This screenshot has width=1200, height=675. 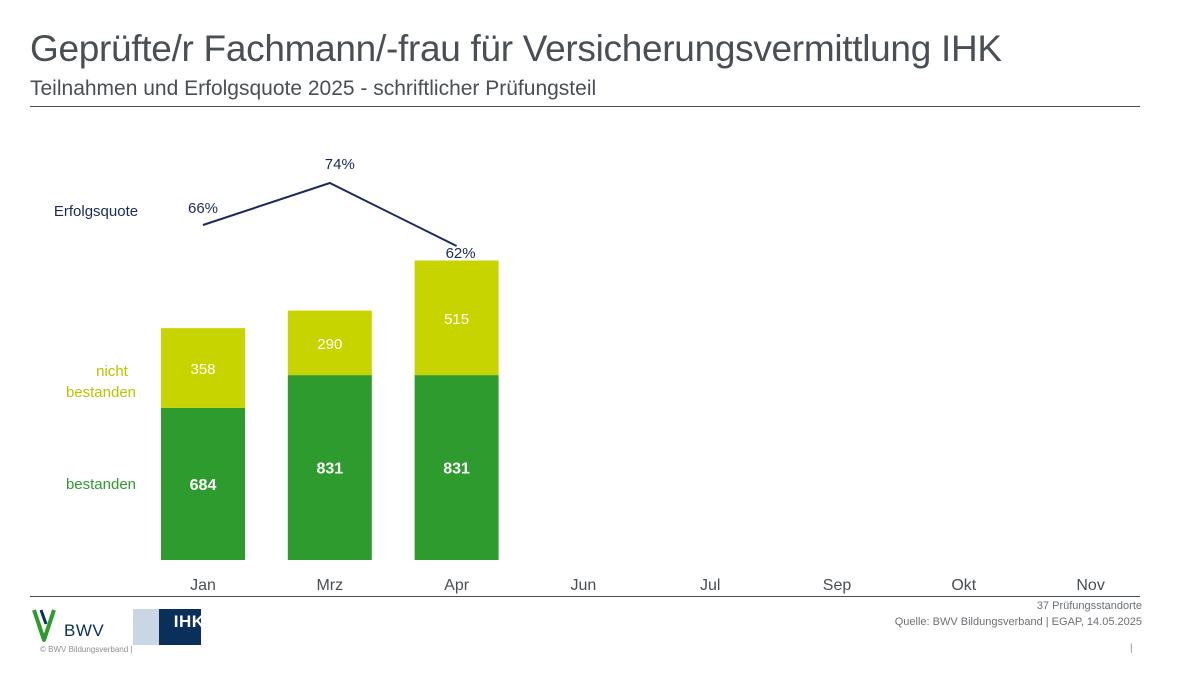 I want to click on success-rate-label: 74%, so click(x=340, y=164).